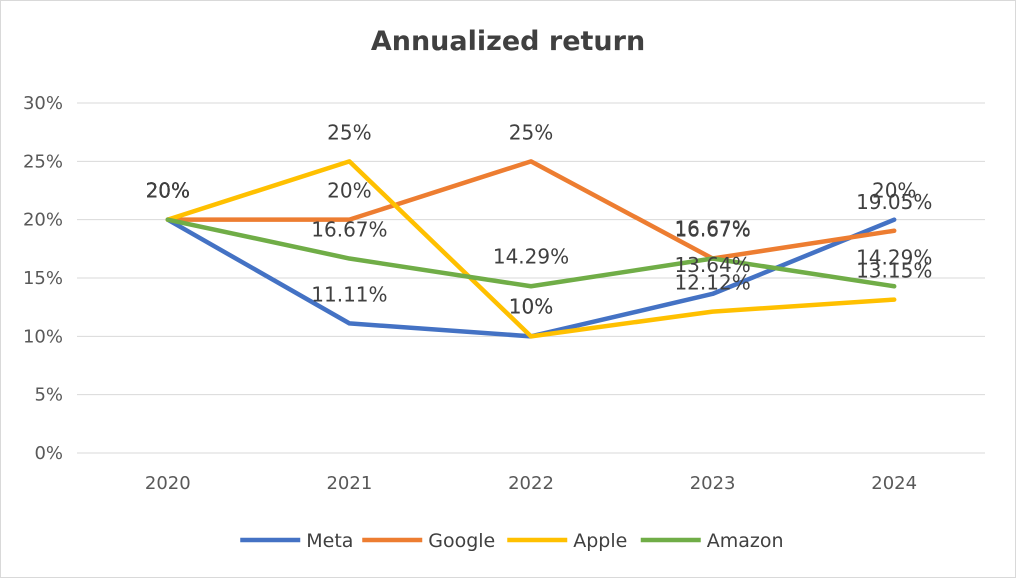 This screenshot has width=1016, height=578. Describe the element at coordinates (713, 483) in the screenshot. I see `x-tick-label: 2023` at that location.